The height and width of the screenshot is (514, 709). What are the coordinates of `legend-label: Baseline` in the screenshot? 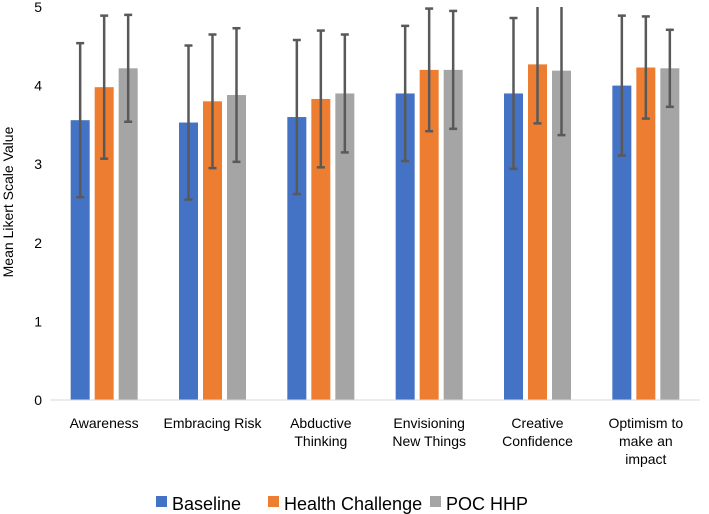 It's located at (206, 504).